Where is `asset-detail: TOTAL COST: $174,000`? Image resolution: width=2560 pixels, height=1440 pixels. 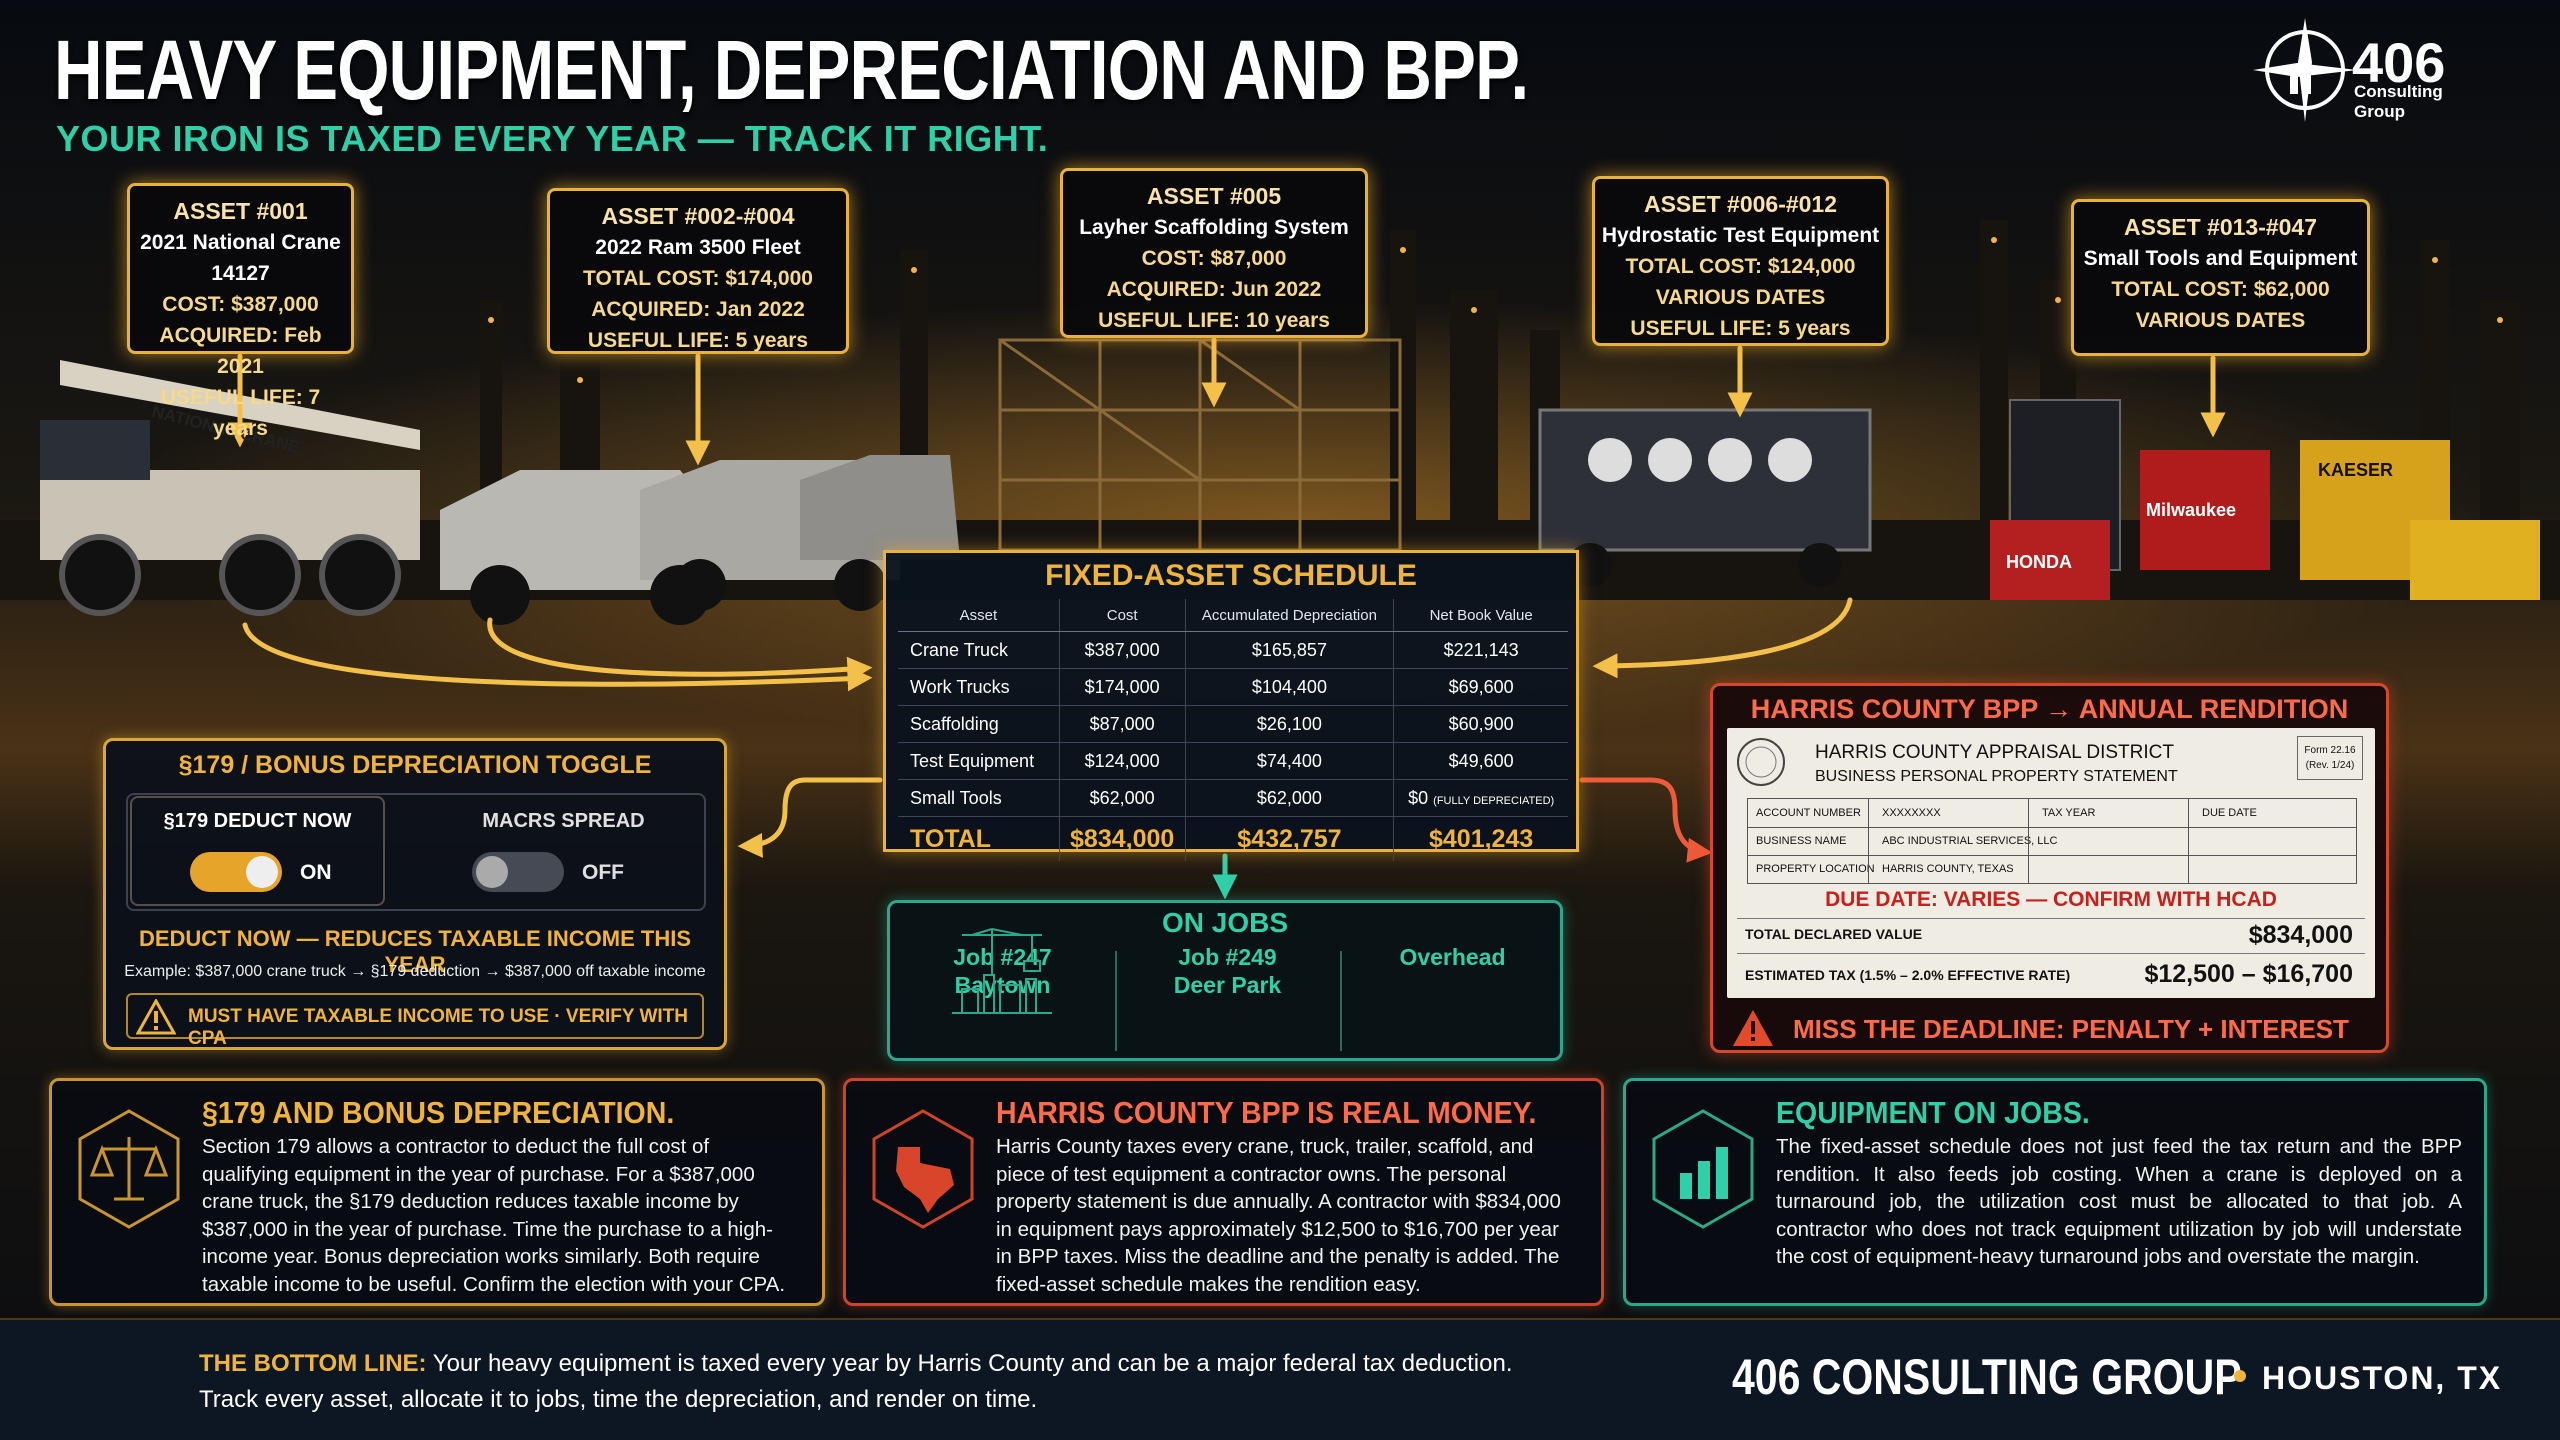
asset-detail: TOTAL COST: $174,000 is located at coordinates (698, 278).